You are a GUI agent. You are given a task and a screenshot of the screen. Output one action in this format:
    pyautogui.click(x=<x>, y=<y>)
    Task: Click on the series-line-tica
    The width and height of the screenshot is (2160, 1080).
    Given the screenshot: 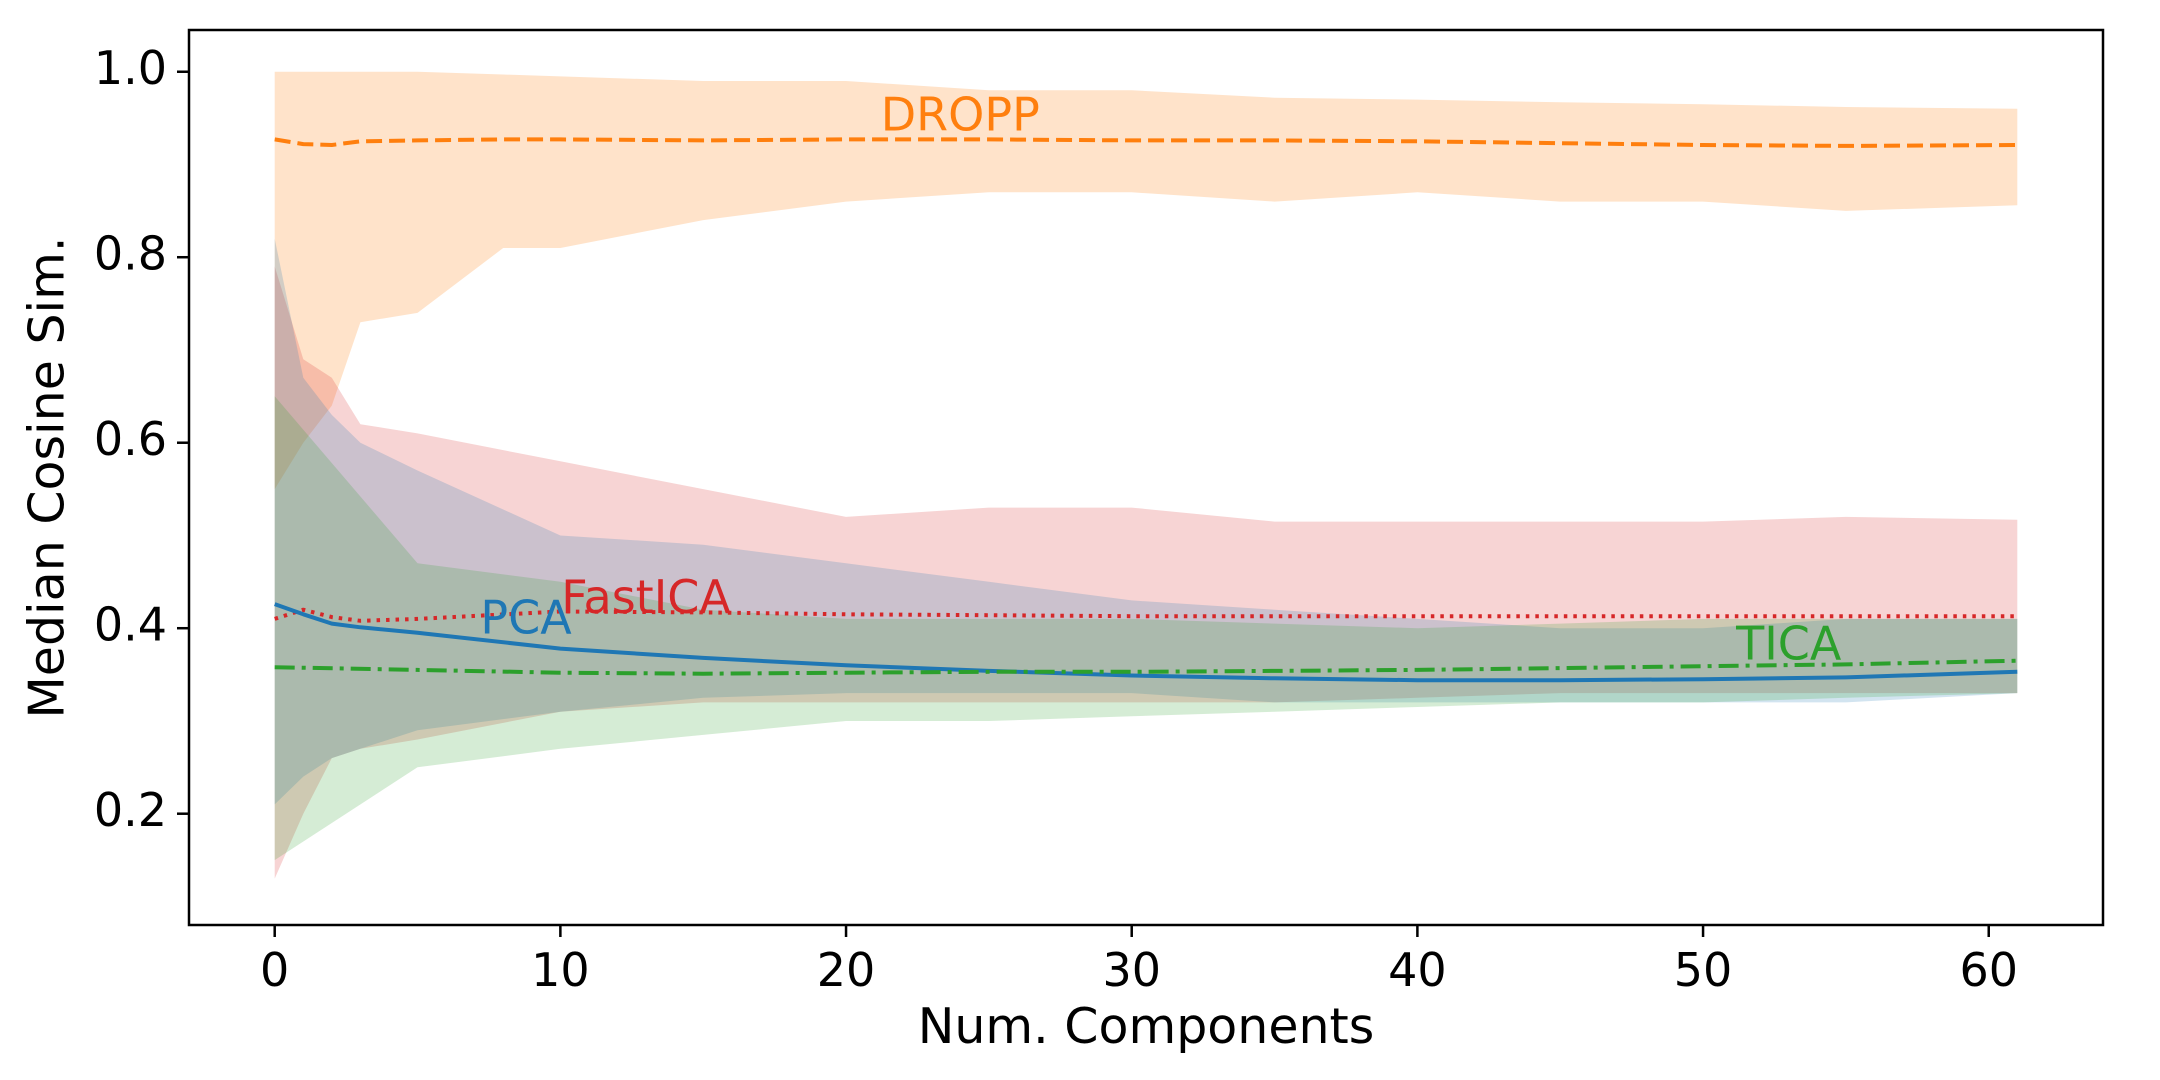 What is the action you would take?
    pyautogui.click(x=1146, y=667)
    